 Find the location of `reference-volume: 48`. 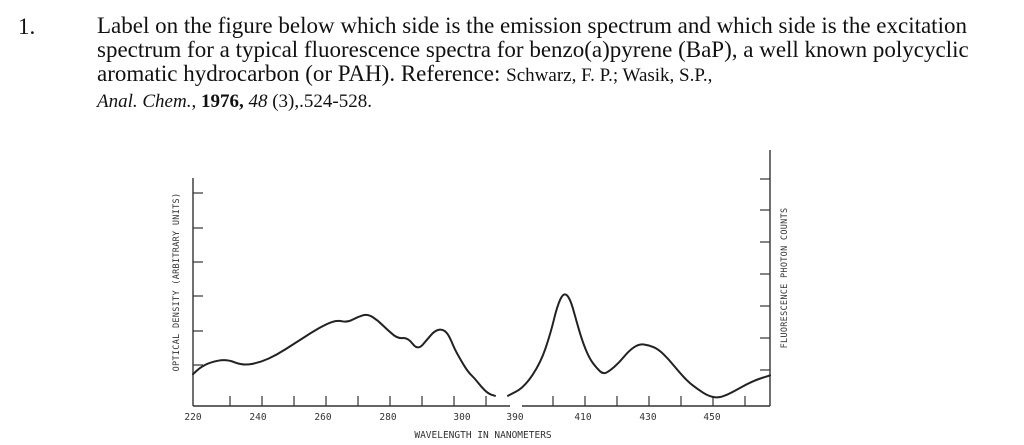

reference-volume: 48 is located at coordinates (258, 101).